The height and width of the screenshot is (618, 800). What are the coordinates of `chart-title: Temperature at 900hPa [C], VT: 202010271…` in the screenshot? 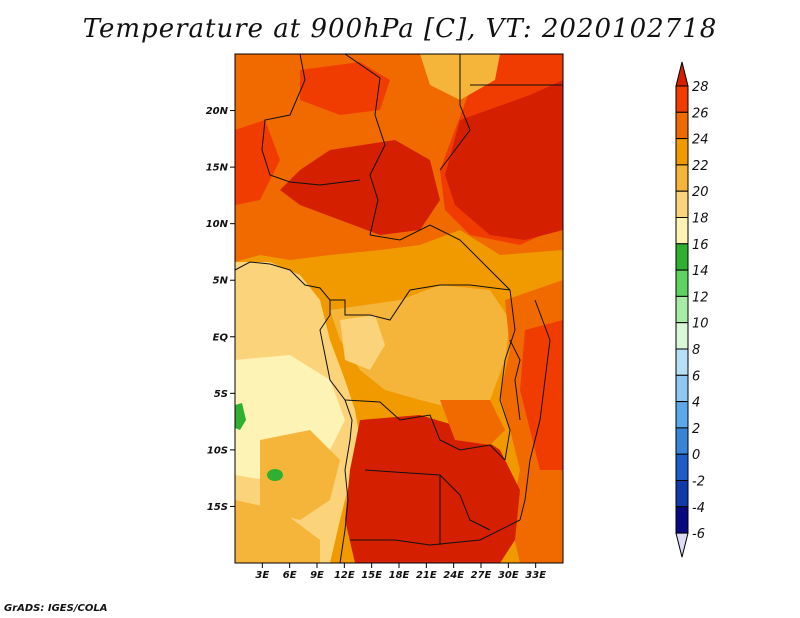 It's located at (400, 29).